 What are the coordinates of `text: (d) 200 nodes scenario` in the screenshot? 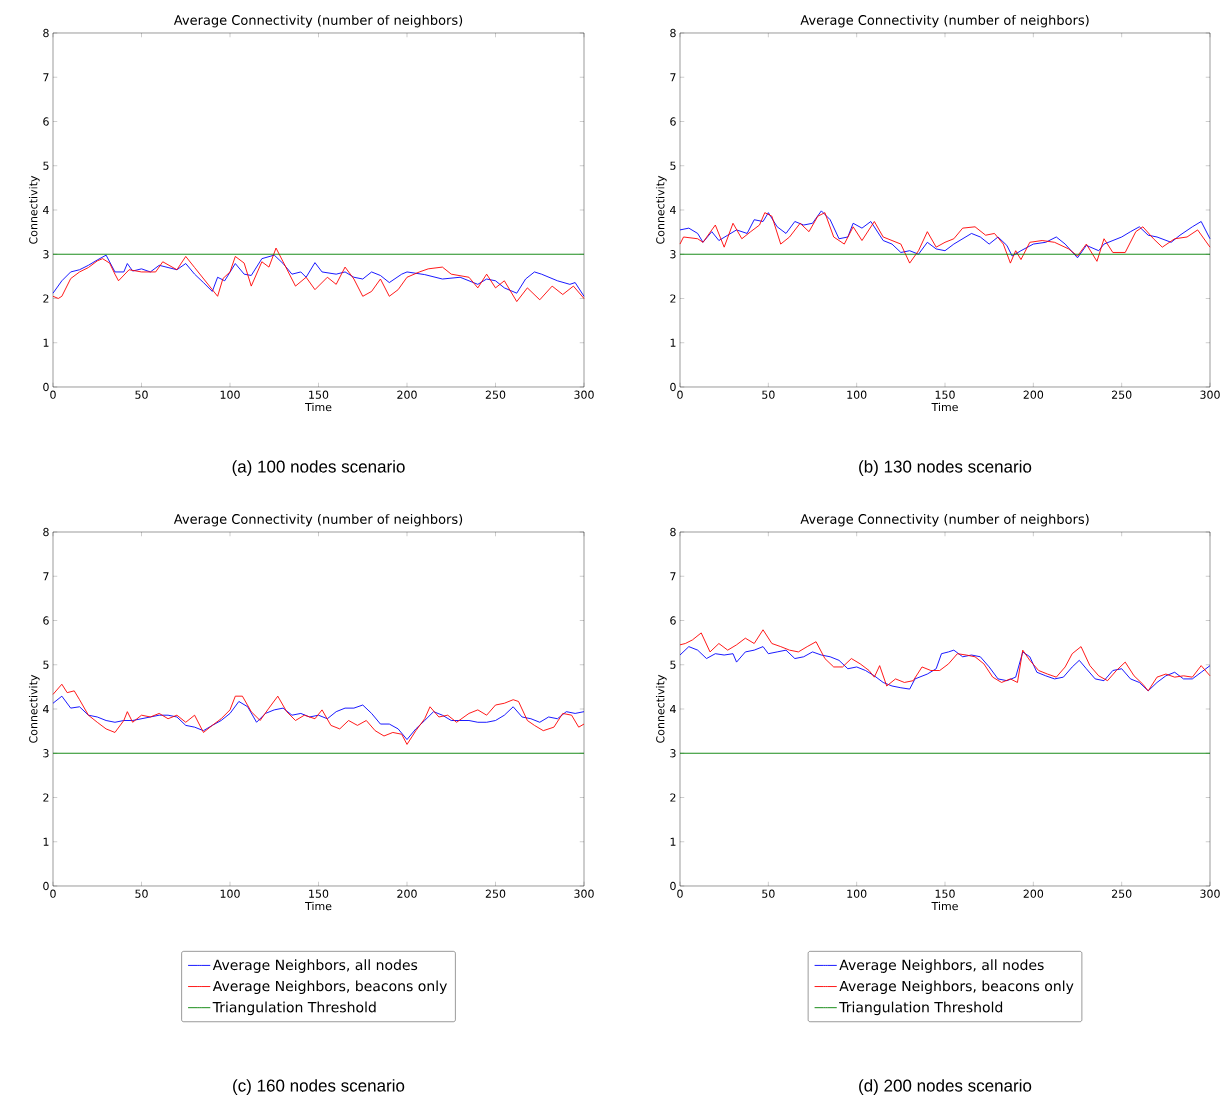 It's located at (945, 1087).